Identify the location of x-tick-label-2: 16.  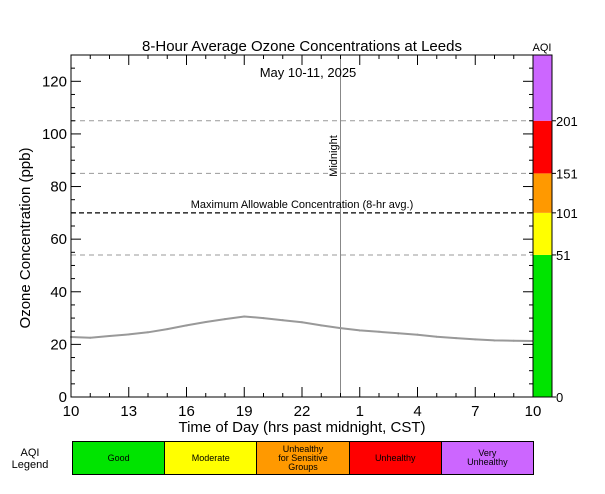
(186, 411).